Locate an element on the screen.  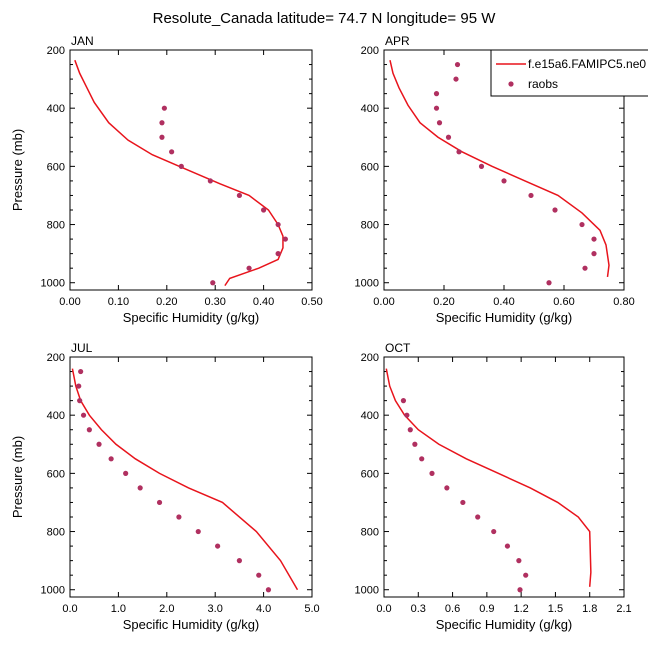
x-tick-label: 2.0 is located at coordinates (166, 609).